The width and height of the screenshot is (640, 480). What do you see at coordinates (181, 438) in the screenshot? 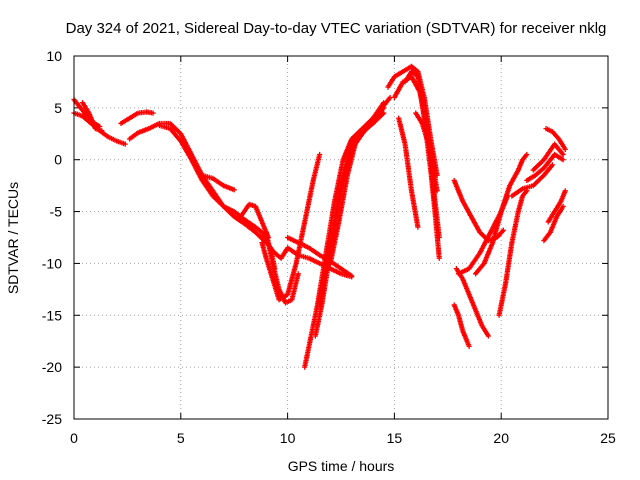
I see `x-tick-label: 5` at bounding box center [181, 438].